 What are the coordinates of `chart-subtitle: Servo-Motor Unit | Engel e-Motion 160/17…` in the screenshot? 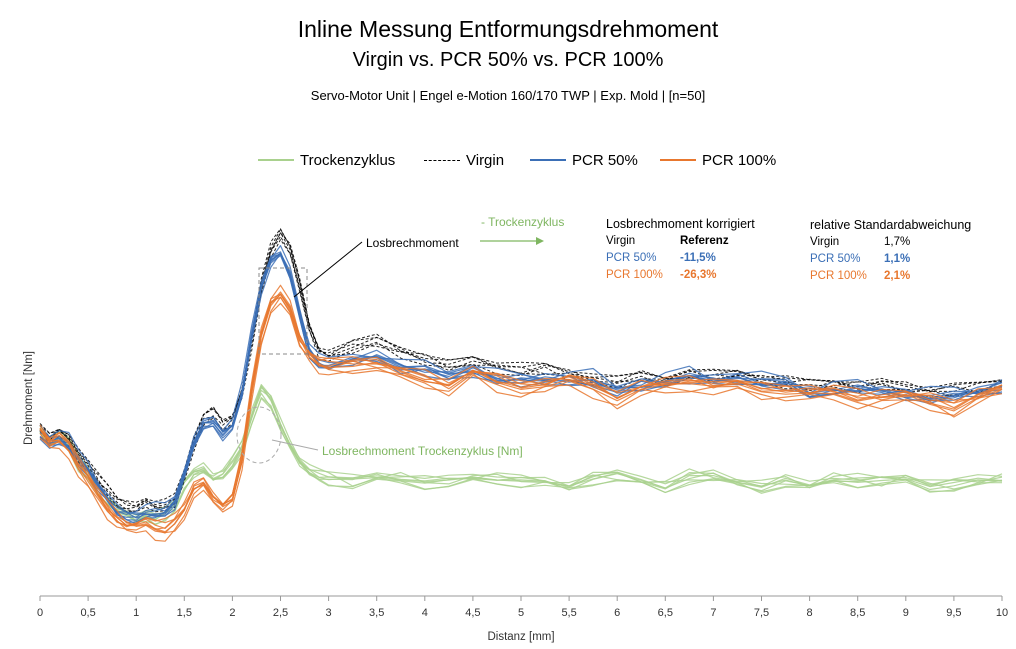 It's located at (508, 95).